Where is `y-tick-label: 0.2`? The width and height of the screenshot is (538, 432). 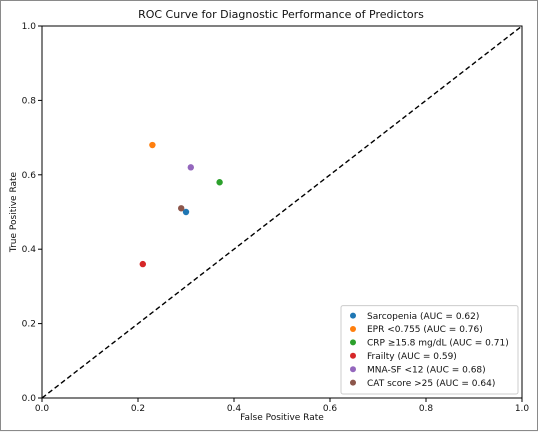
y-tick-label: 0.2 is located at coordinates (29, 325).